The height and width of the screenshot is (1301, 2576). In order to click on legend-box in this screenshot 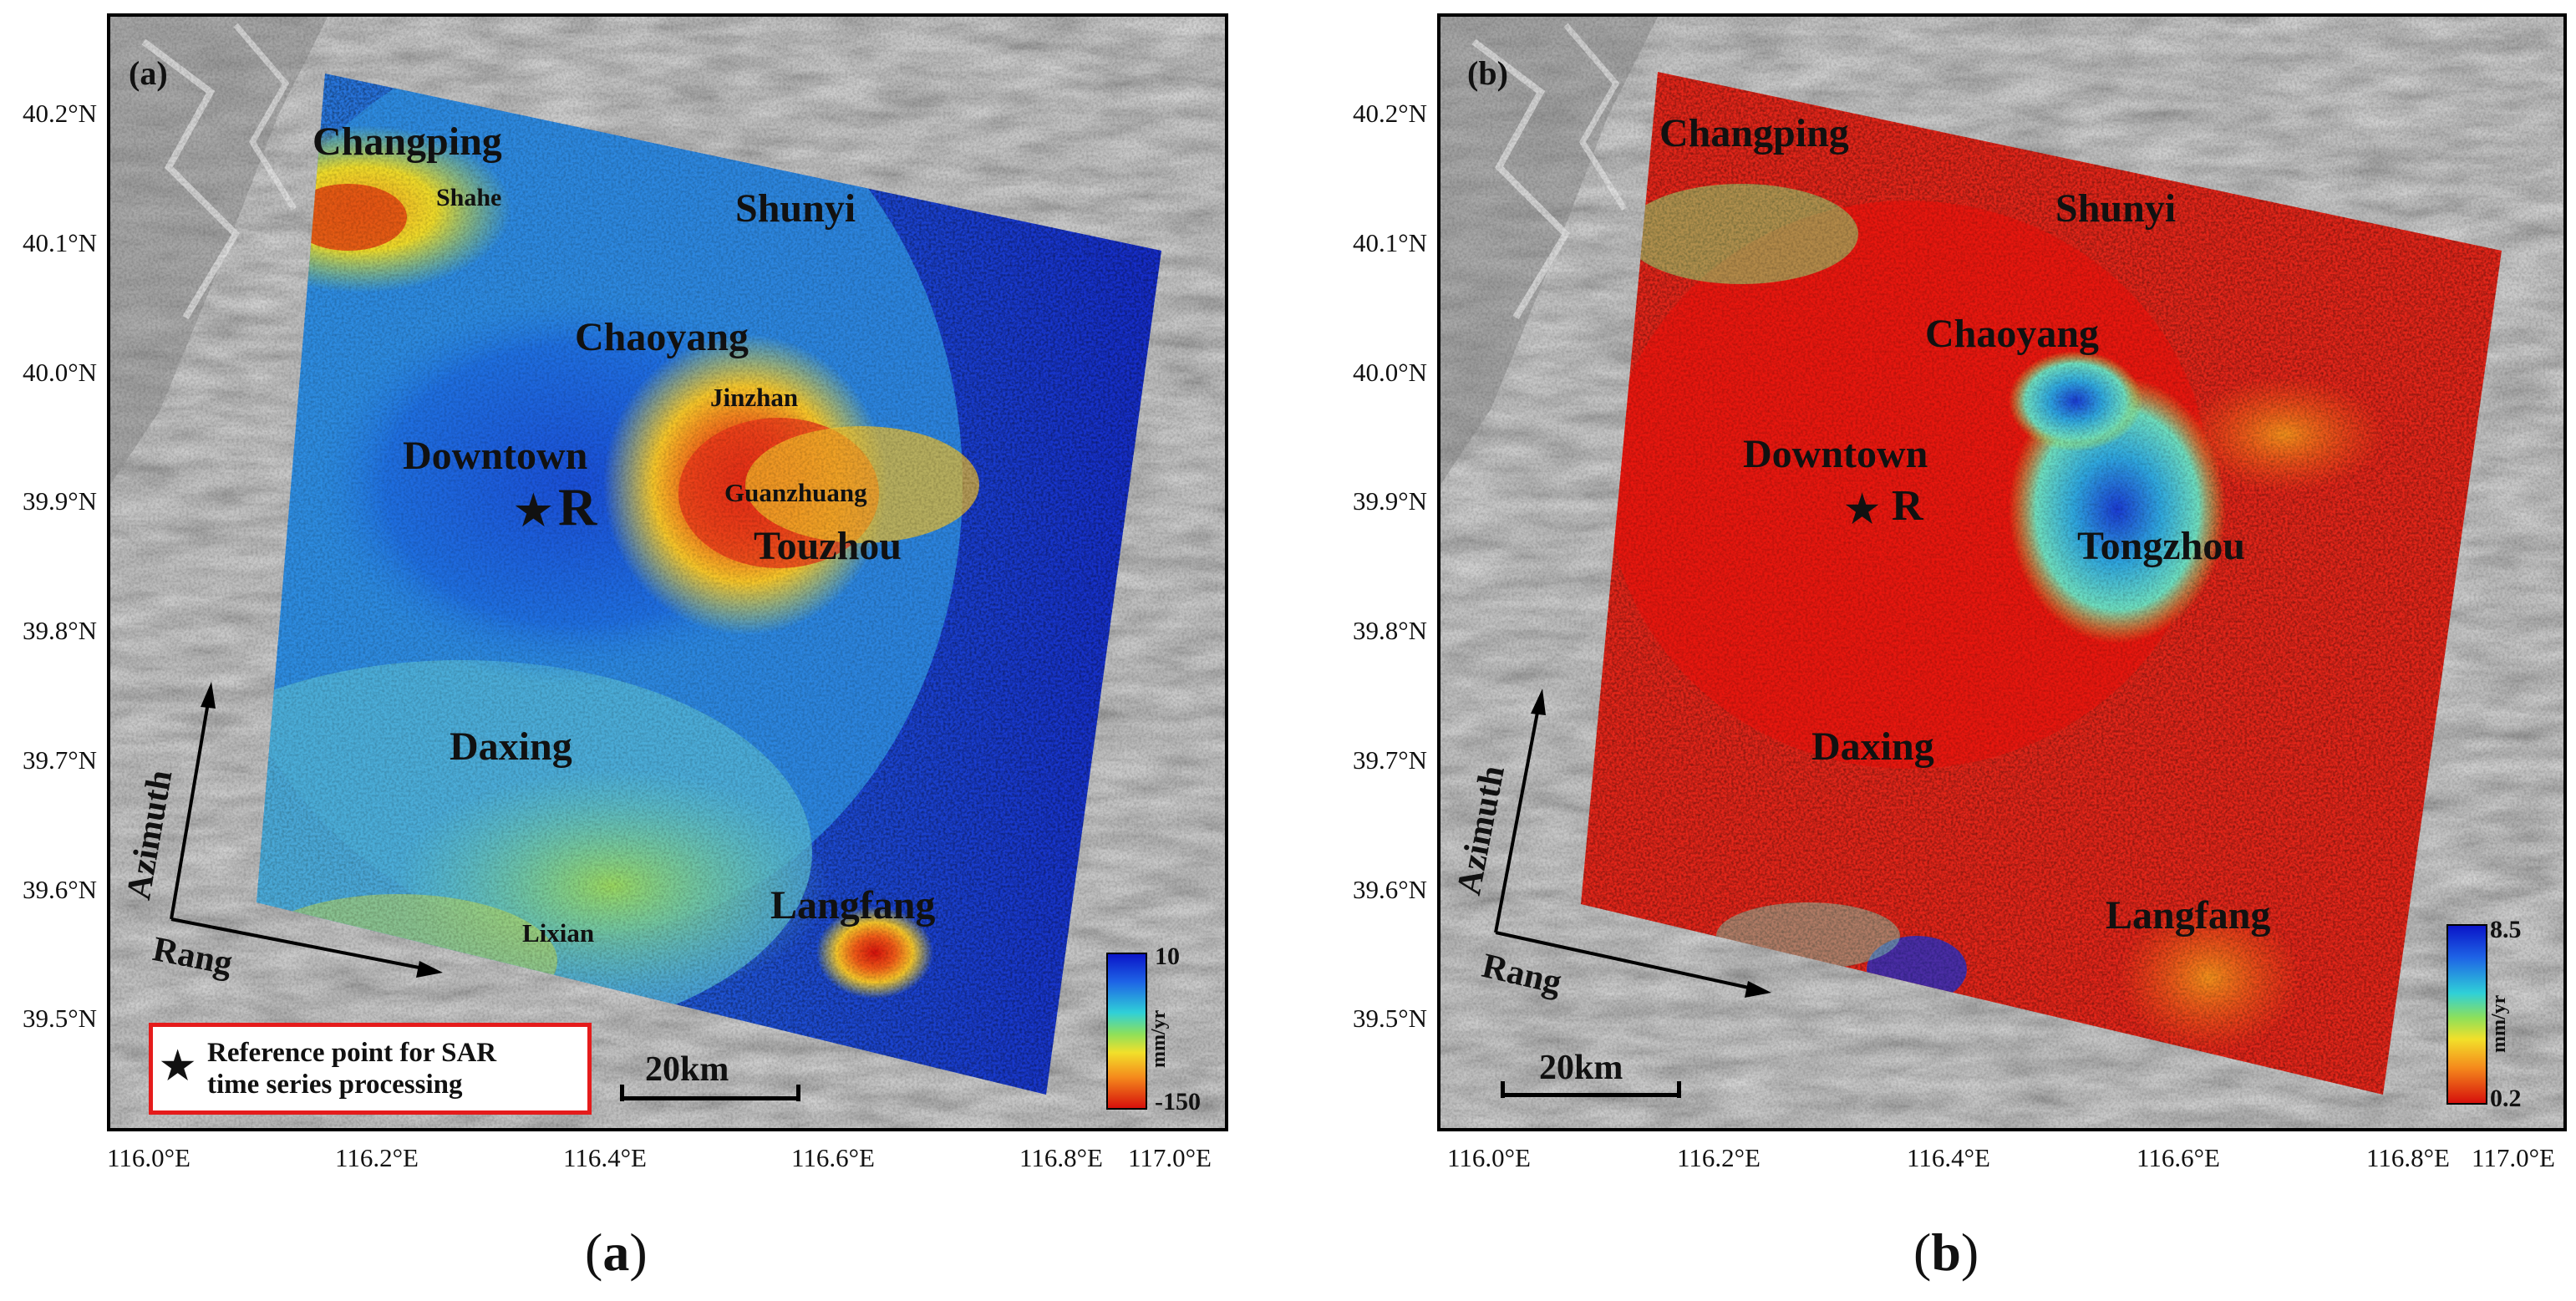, I will do `click(370, 1069)`.